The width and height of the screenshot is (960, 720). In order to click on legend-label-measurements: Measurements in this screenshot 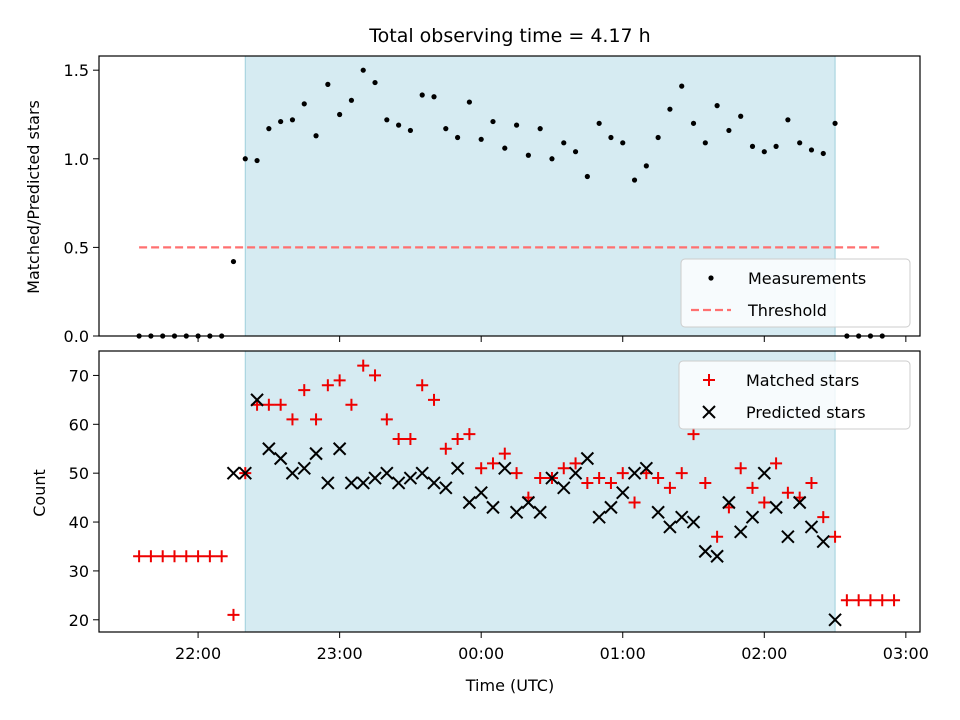, I will do `click(807, 278)`.